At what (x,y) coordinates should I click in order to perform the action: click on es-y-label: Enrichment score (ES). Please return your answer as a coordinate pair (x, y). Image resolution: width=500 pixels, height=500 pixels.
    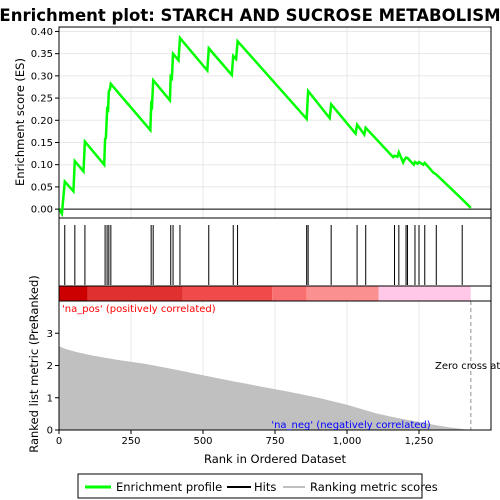
    Looking at the image, I should click on (20, 122).